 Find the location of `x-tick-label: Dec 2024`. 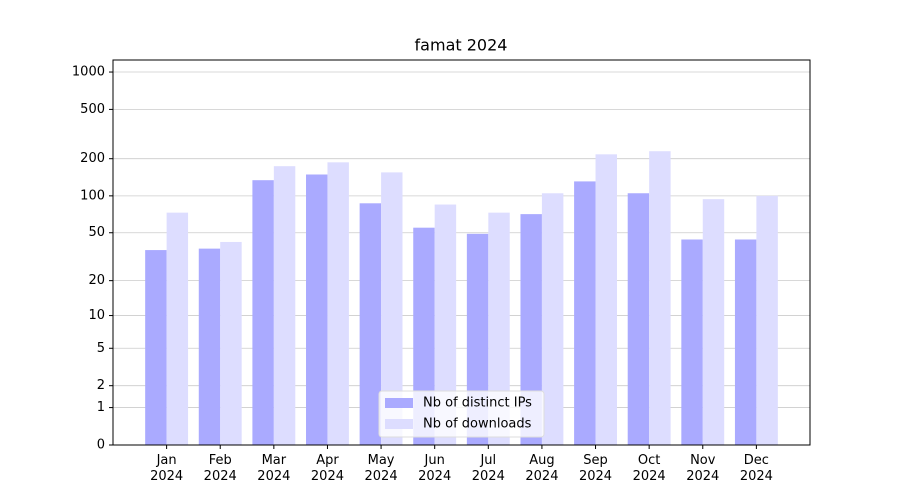

x-tick-label: Dec 2024 is located at coordinates (756, 468).